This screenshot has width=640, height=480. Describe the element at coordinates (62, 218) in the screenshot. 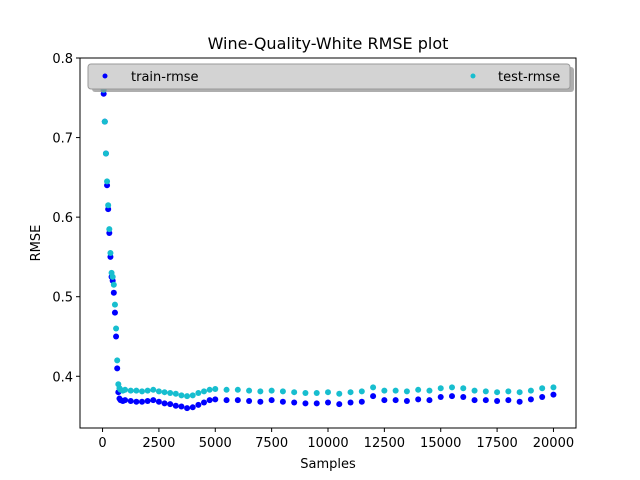

I see `y-tick-label: 0.6` at that location.